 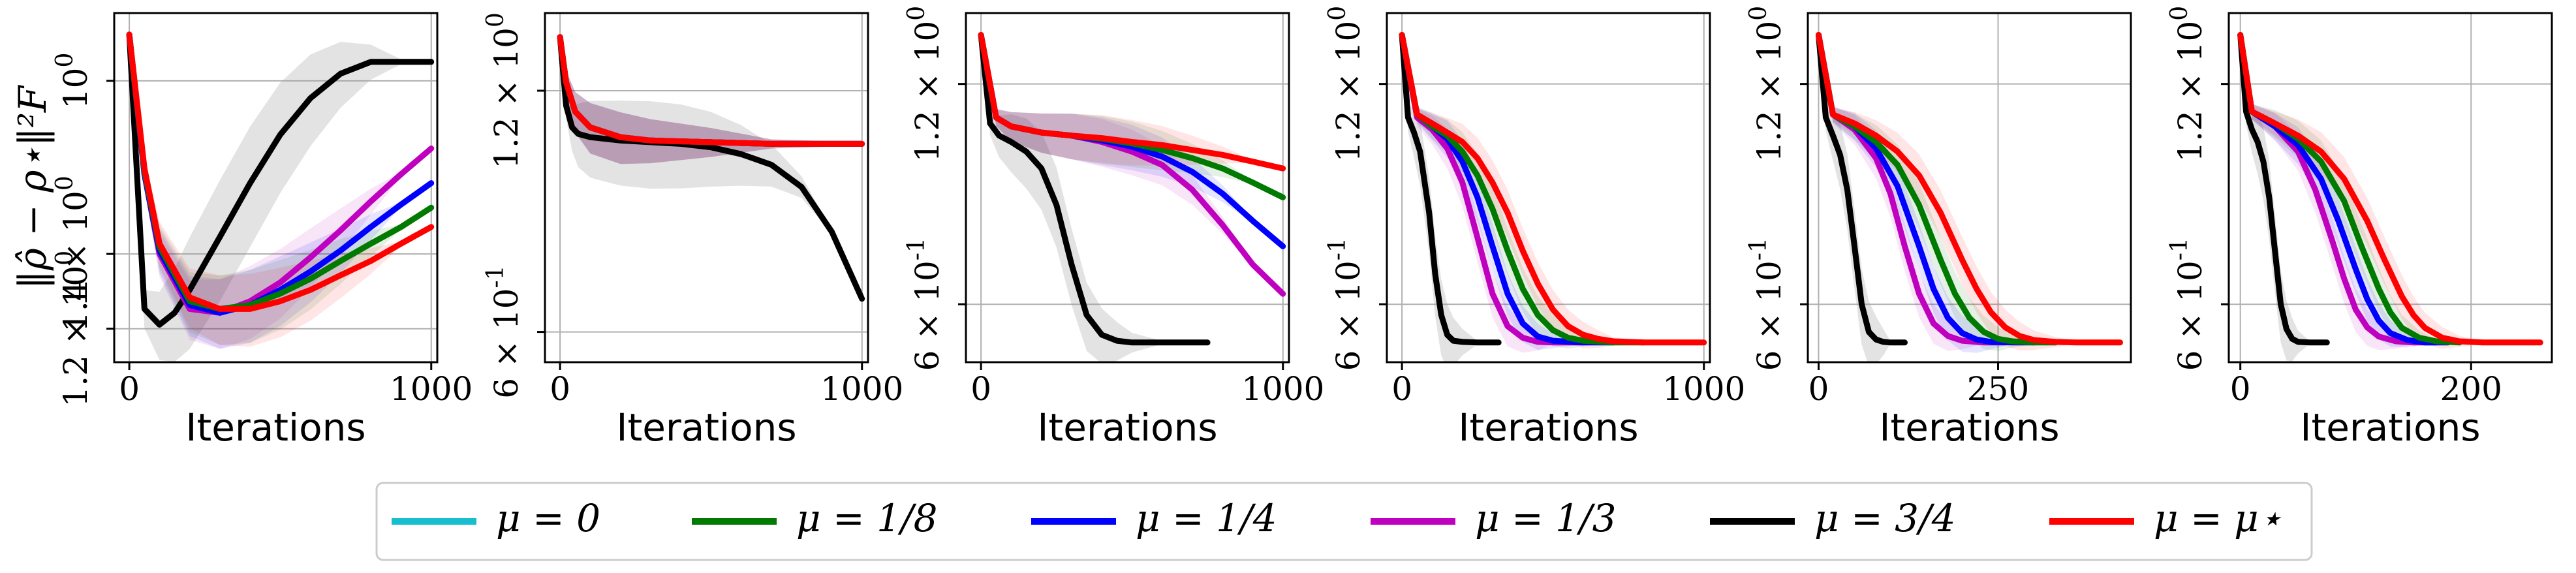 I want to click on panel-3: 0 1000 1.2 × 100 6 × 10-1 Iterations, so click(x=1113, y=228).